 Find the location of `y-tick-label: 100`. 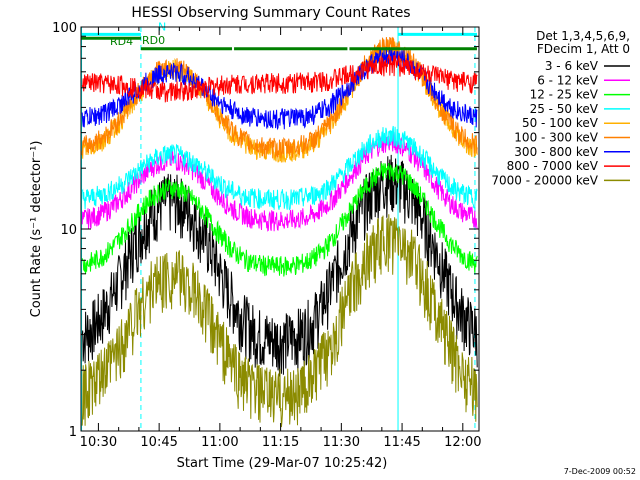

y-tick-label: 100 is located at coordinates (64, 28).